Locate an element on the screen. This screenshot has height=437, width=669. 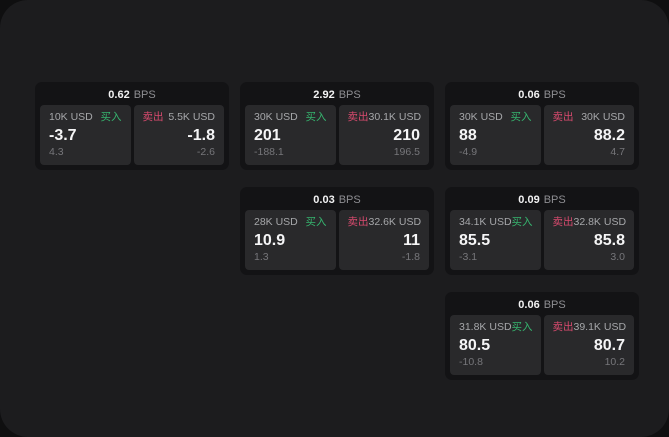
sell-panel: 卖出 39.1K USD 80.7 10.2 is located at coordinates (588, 345).